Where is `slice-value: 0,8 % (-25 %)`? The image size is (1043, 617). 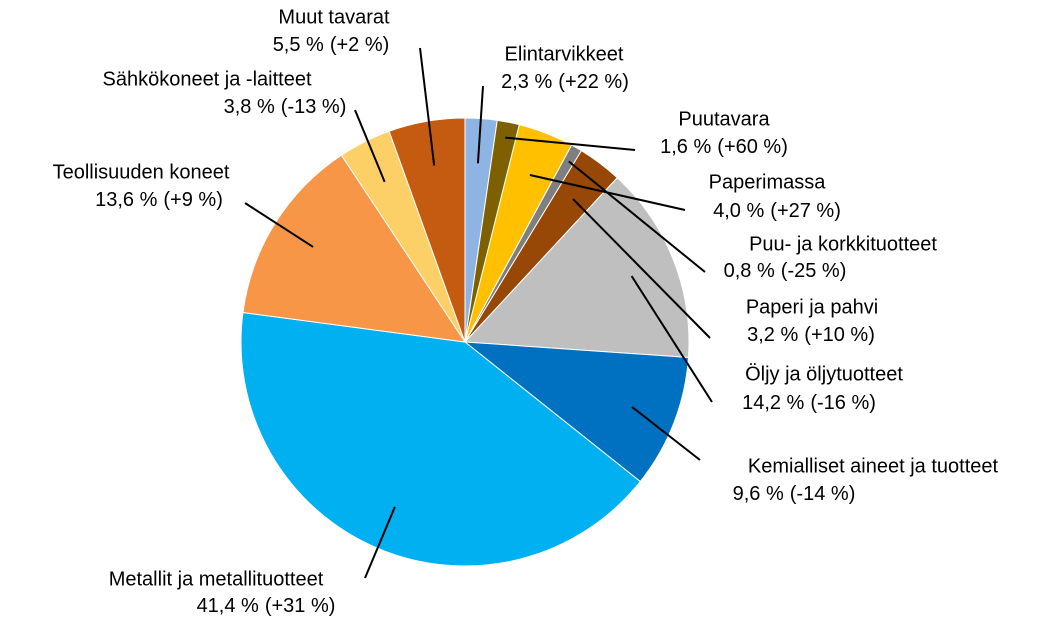 slice-value: 0,8 % (-25 %) is located at coordinates (785, 271).